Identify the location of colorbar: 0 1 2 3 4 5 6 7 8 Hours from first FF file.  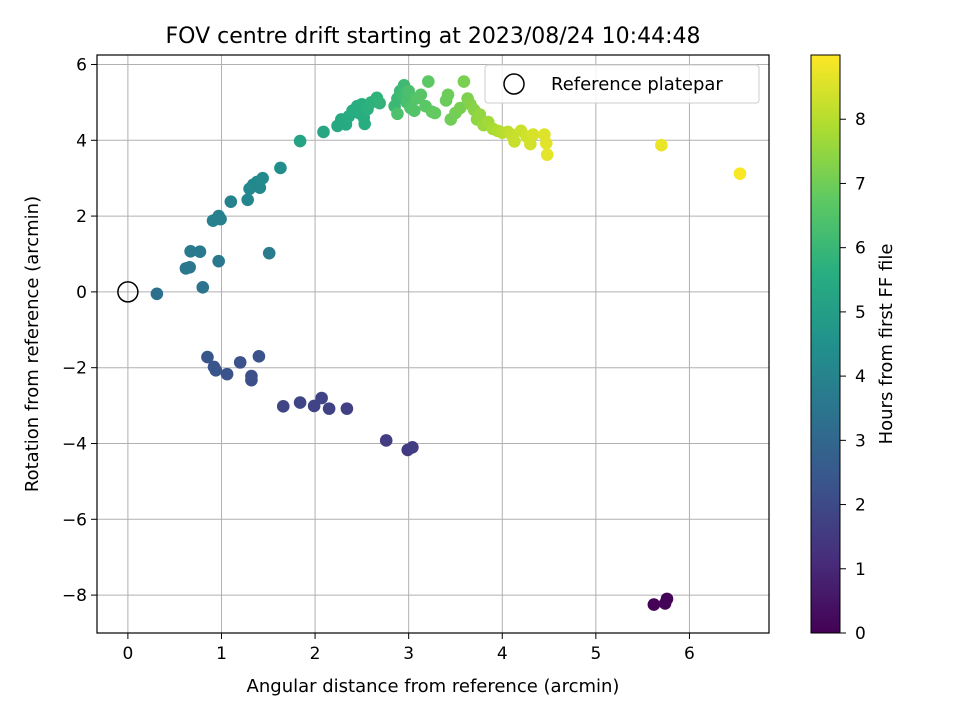
(853, 349).